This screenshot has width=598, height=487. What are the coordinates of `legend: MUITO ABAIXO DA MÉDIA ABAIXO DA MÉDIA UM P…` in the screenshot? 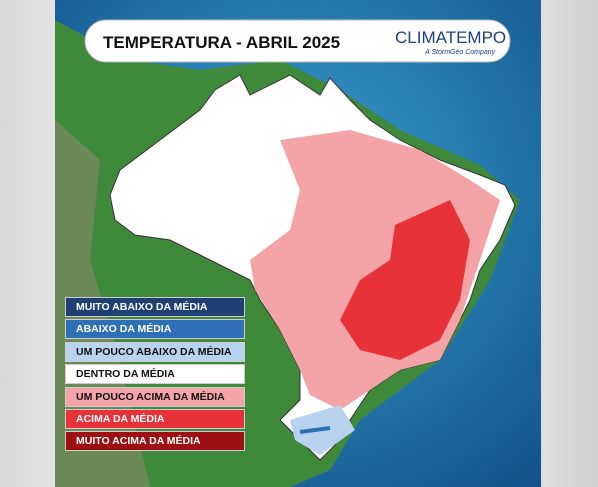 It's located at (155, 375).